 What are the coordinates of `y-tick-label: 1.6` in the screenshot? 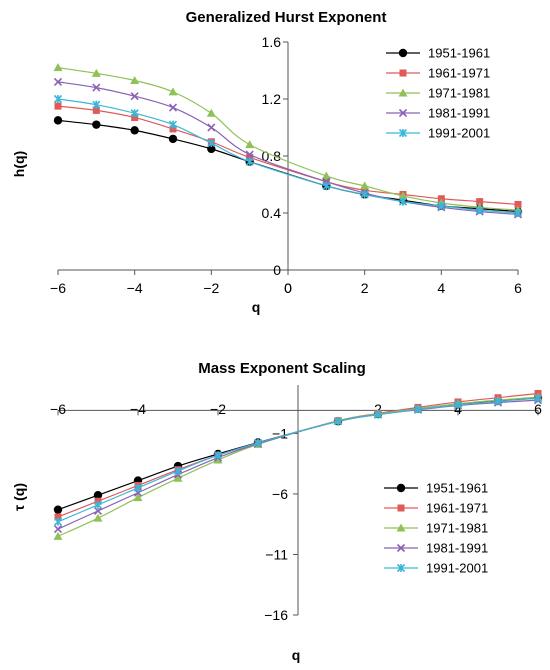 It's located at (272, 42).